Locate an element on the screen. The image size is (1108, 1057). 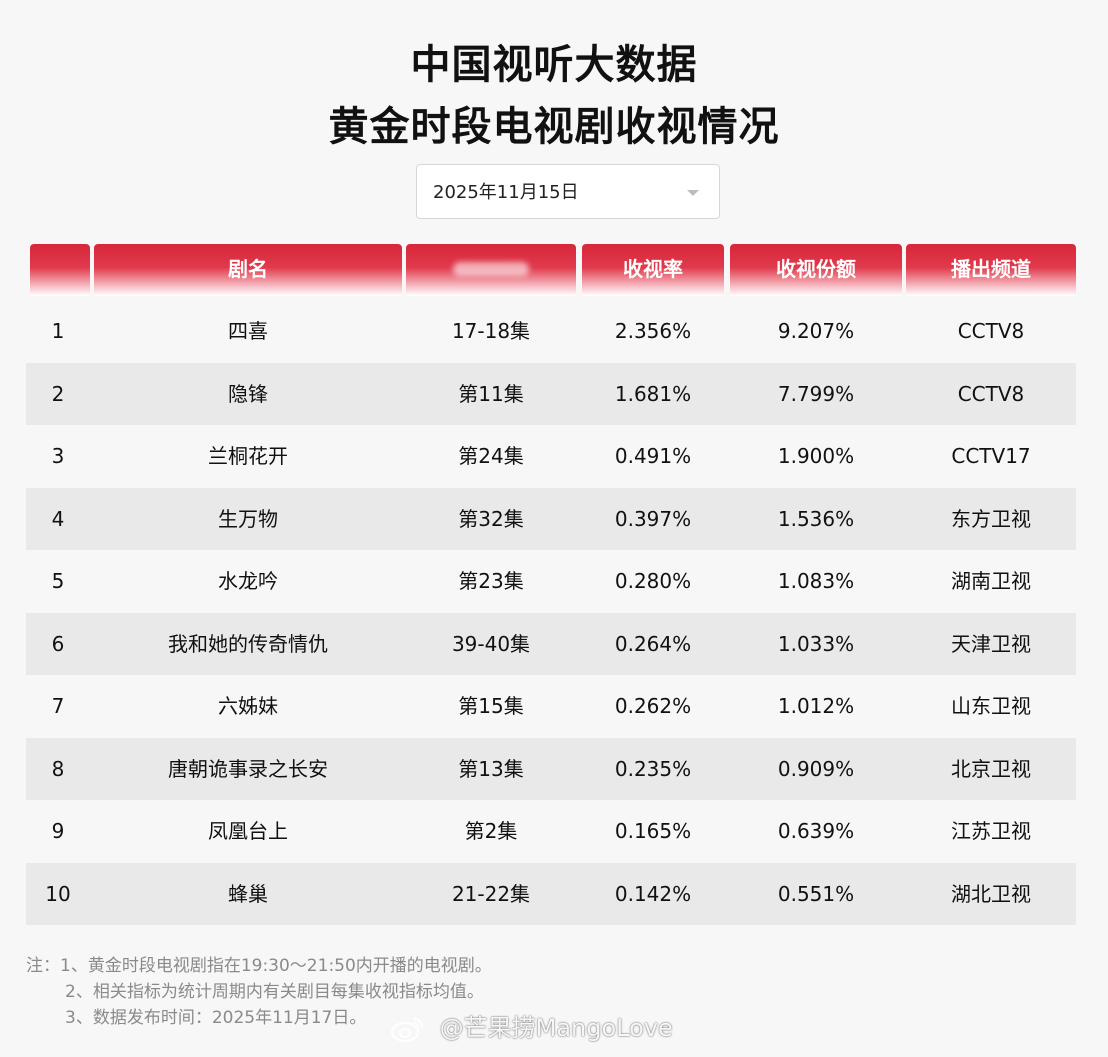
table-row: 3 兰桐花开 第24集 0.491% 1.900% CCTV17 is located at coordinates (551, 456).